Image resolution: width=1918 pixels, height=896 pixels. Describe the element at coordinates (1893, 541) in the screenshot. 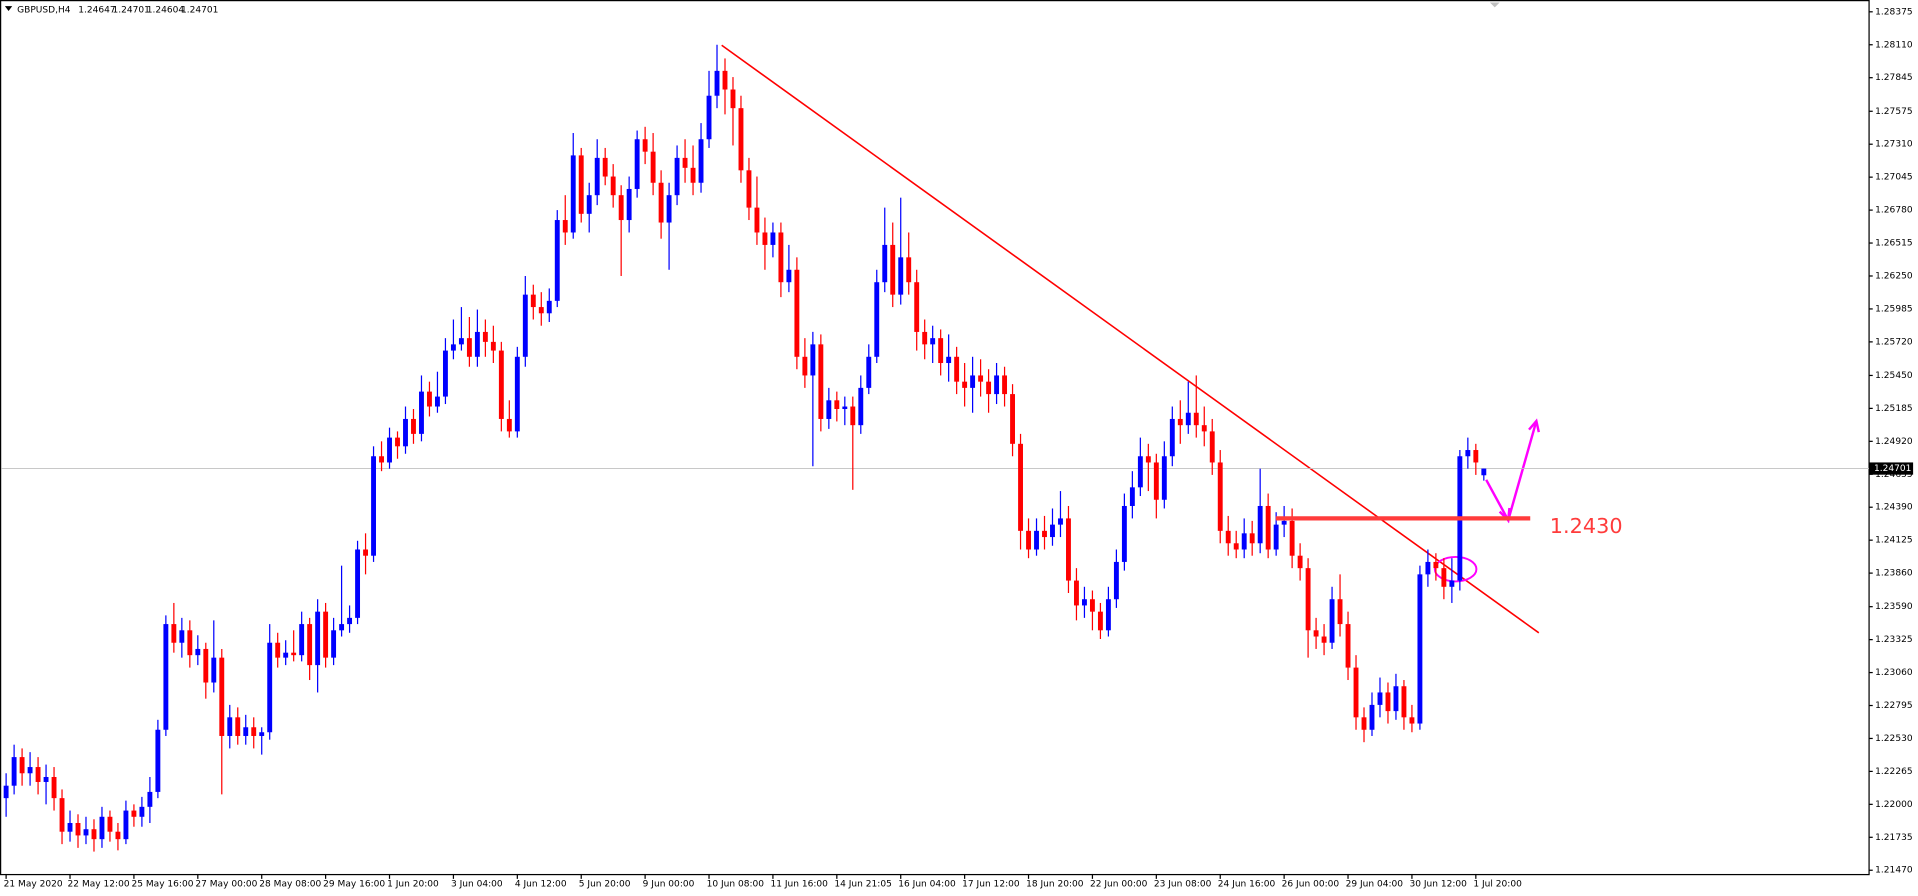

I see `y-tick-label: 1.24125` at that location.